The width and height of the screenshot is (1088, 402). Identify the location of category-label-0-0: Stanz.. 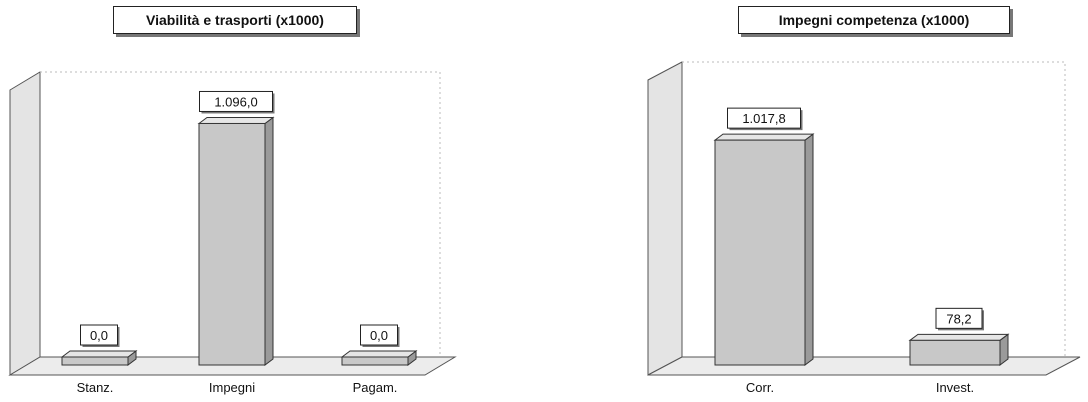
(95, 387).